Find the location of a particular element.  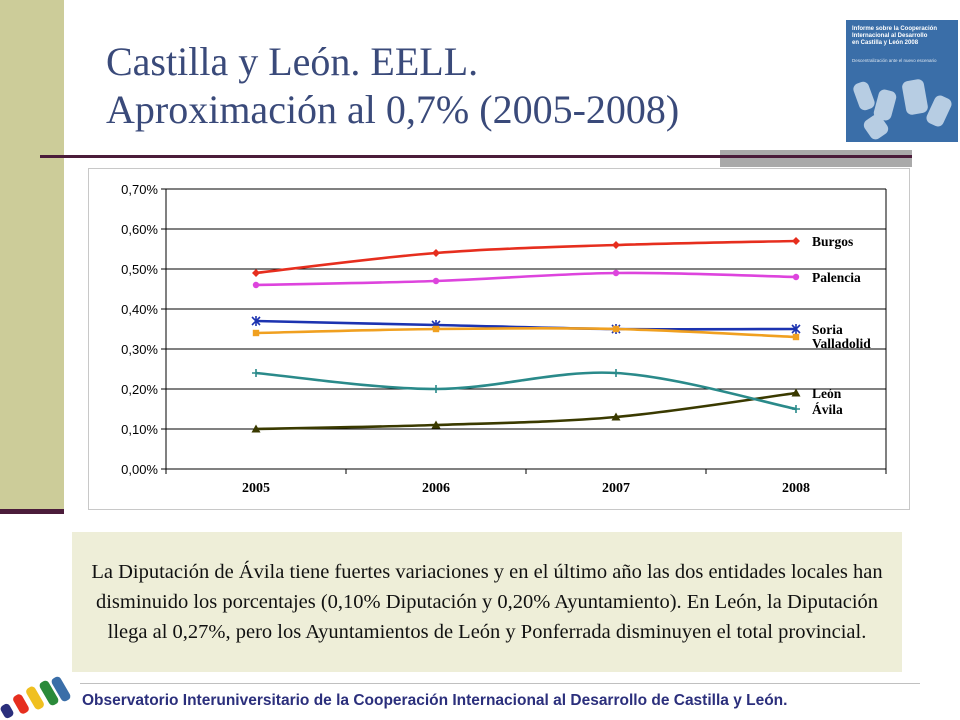

y-tick-label: 0,20% is located at coordinates (139, 389).